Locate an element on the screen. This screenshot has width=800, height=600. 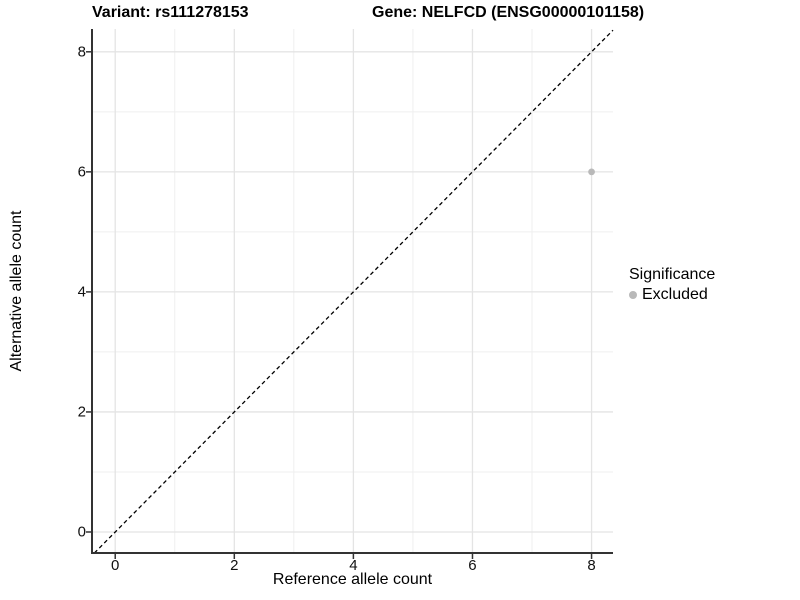
excluded-point-swatch-icon is located at coordinates (633, 295).